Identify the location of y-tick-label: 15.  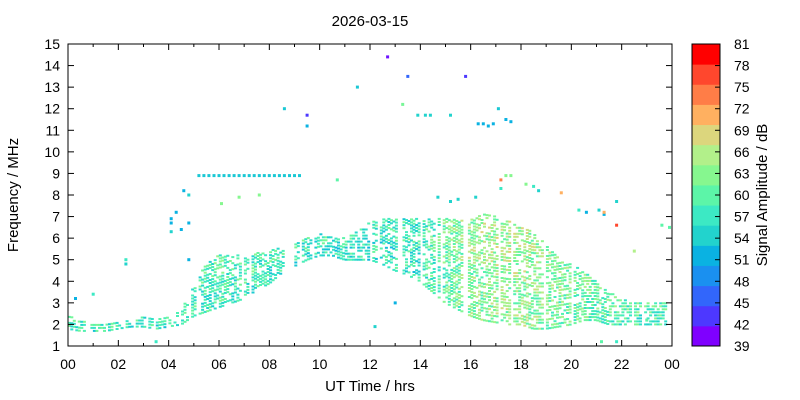
(52, 44).